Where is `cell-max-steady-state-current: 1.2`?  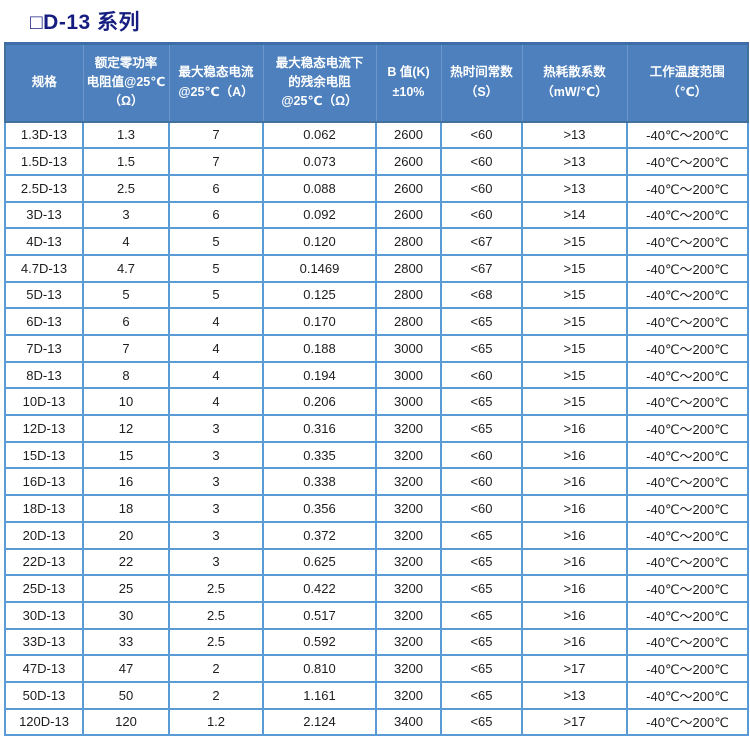
cell-max-steady-state-current: 1.2 is located at coordinates (216, 722).